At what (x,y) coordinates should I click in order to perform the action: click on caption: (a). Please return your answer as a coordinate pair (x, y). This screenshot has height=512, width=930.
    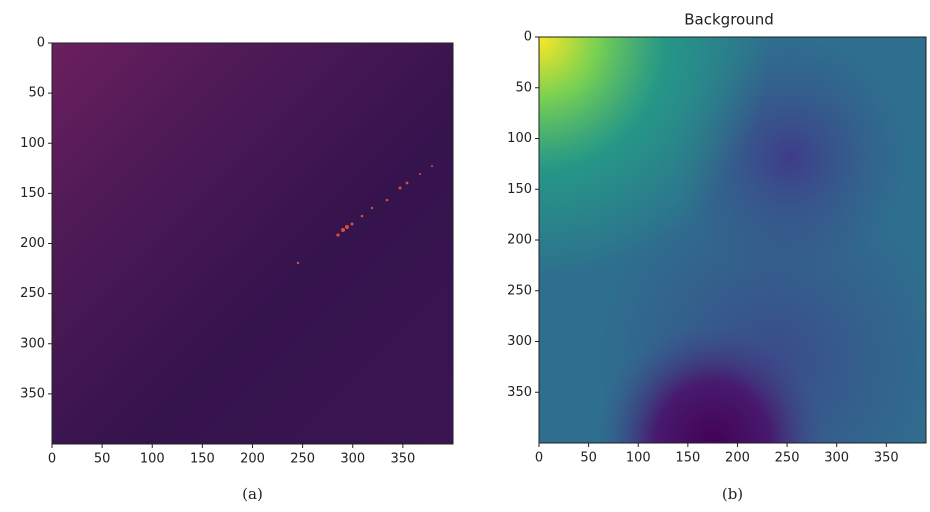
    Looking at the image, I should click on (252, 494).